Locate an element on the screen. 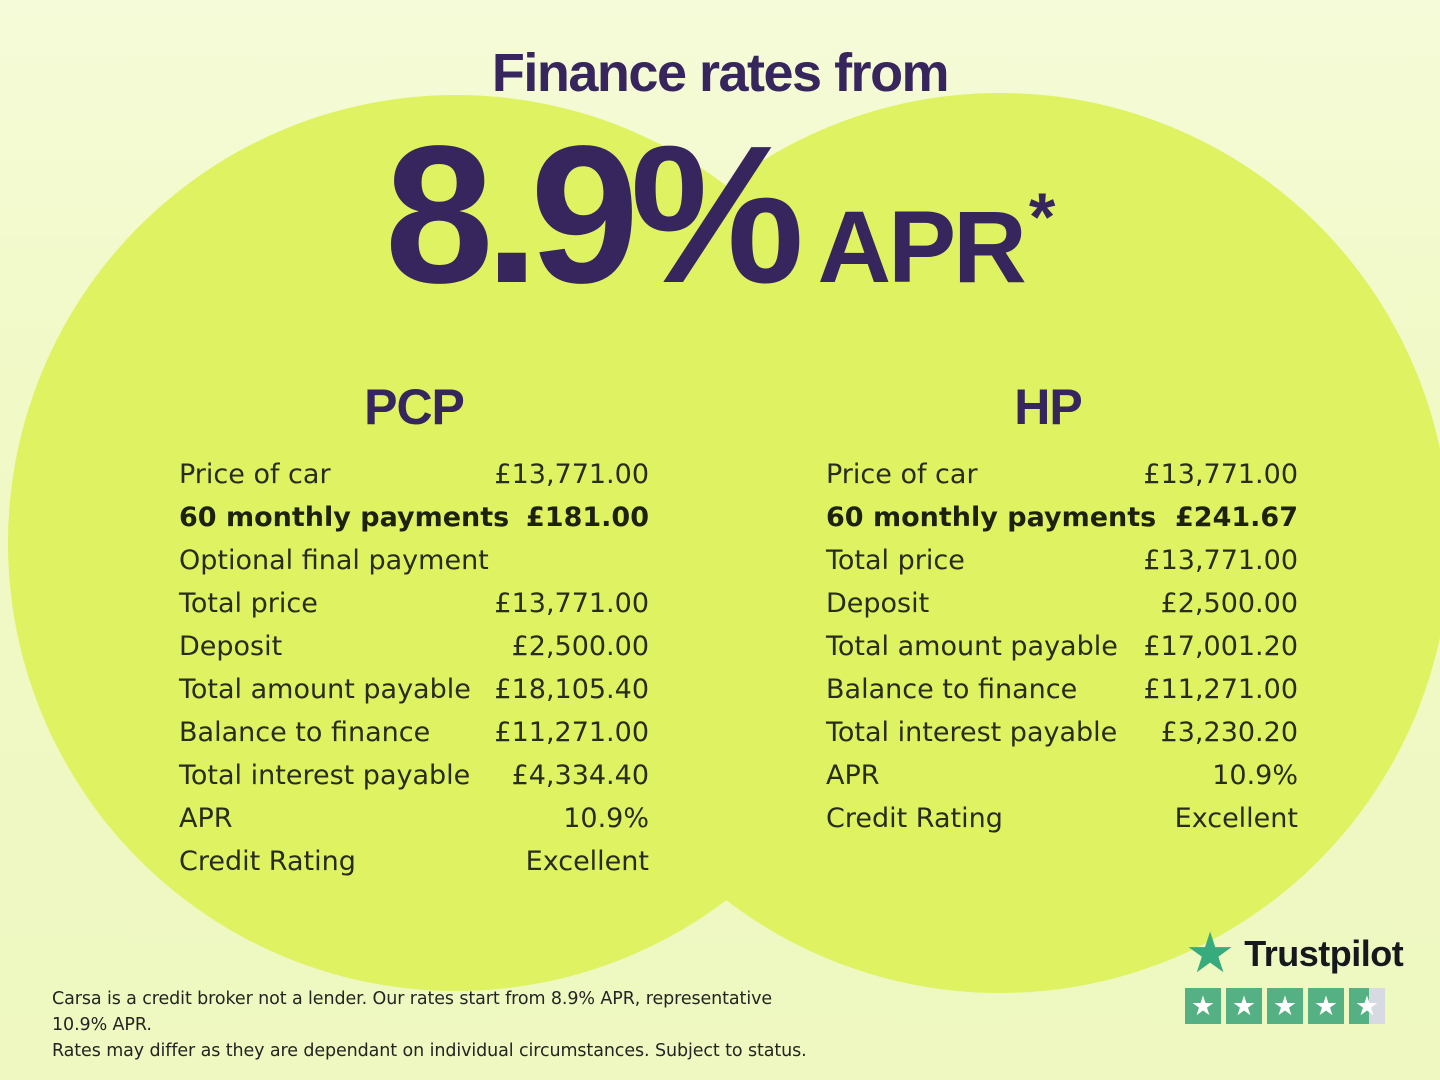 This screenshot has height=1080, width=1440. trustpilot-star-icon: ★ is located at coordinates (1210, 953).